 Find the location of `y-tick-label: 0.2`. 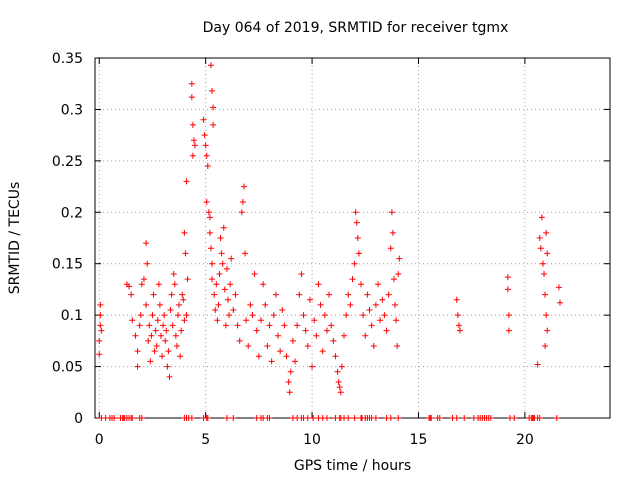

y-tick-label: 0.2 is located at coordinates (72, 213).